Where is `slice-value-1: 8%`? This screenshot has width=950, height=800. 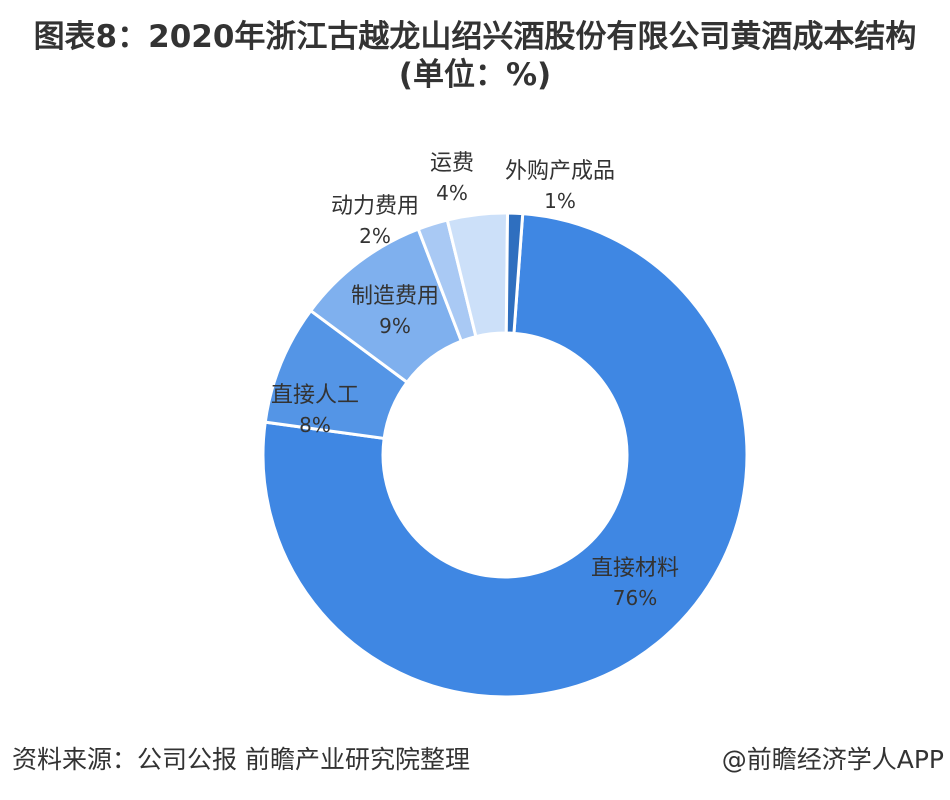
slice-value-1: 8% is located at coordinates (315, 425).